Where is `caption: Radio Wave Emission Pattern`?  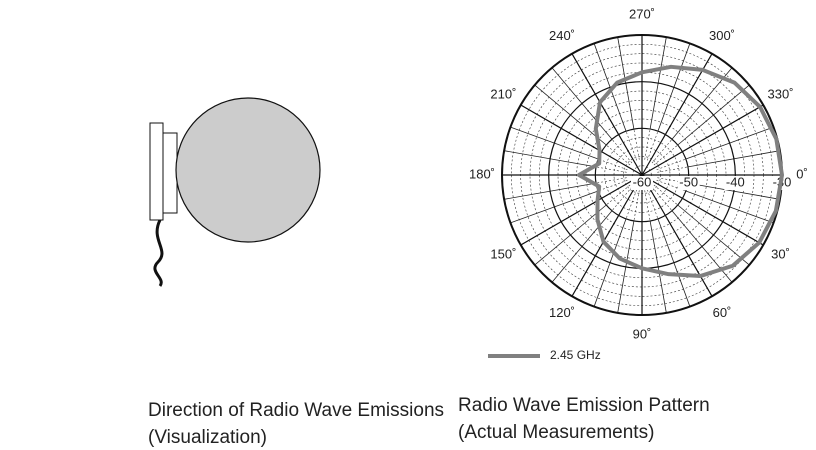
caption: Radio Wave Emission Pattern is located at coordinates (584, 405).